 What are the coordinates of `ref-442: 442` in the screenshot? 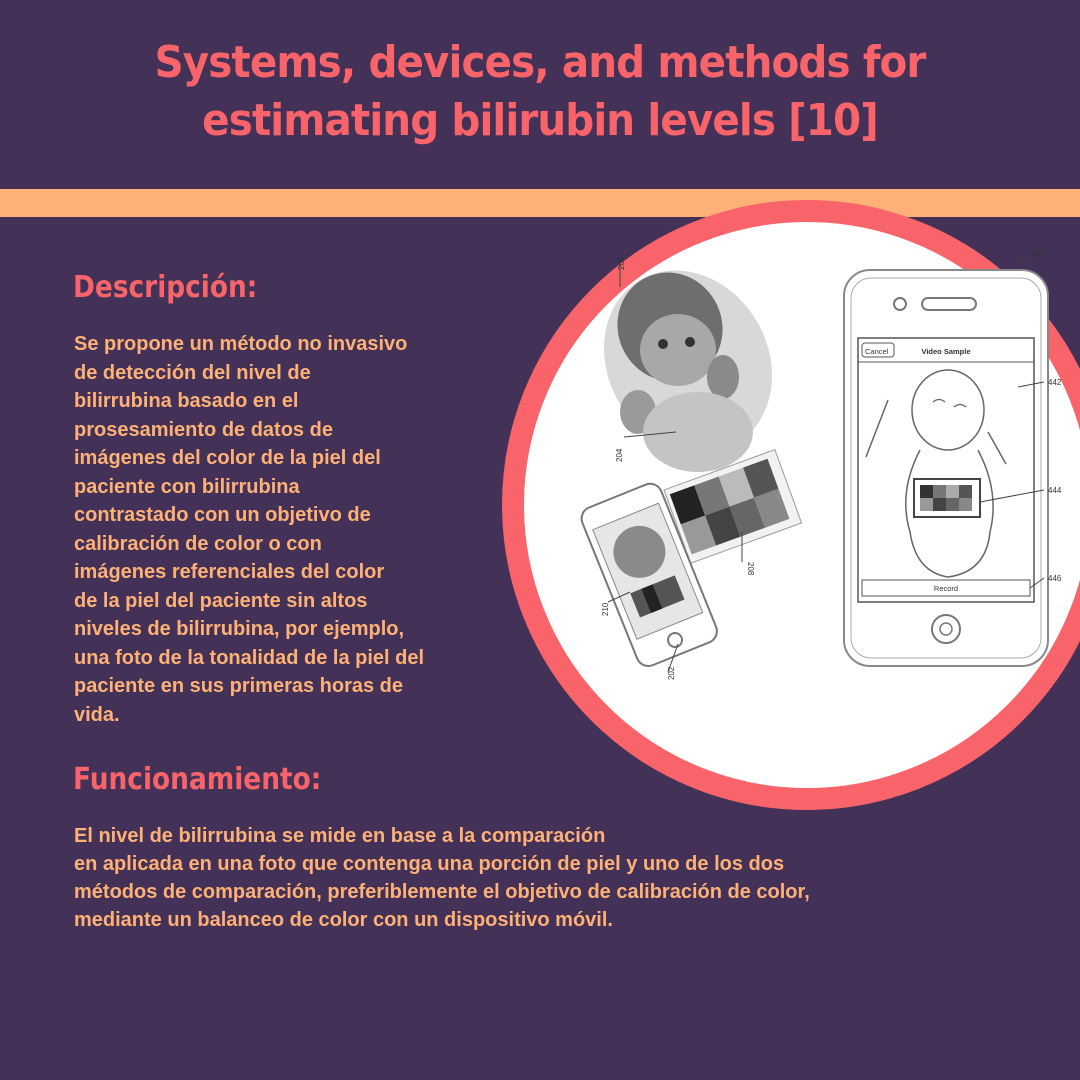 It's located at (1055, 382).